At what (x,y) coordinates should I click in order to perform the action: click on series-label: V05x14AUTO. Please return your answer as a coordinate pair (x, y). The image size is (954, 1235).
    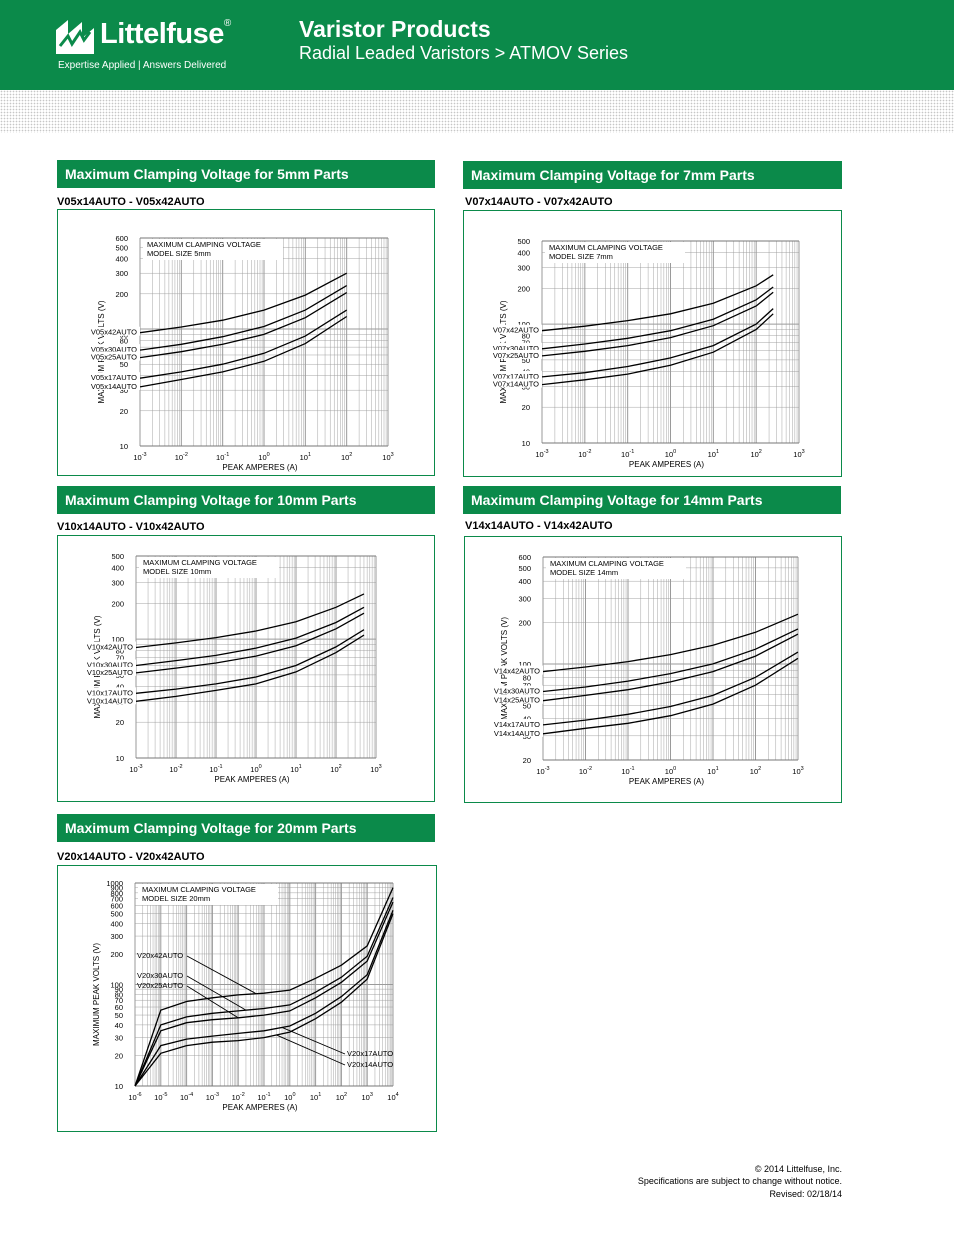
    Looking at the image, I should click on (114, 386).